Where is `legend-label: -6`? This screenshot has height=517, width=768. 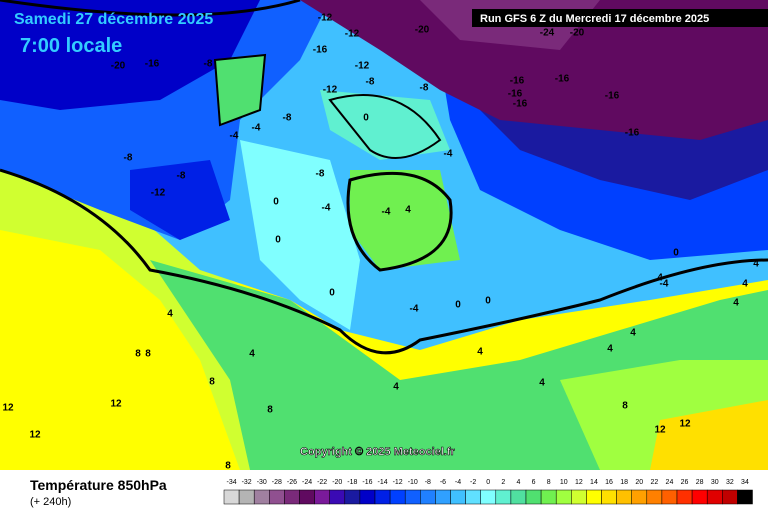 legend-label: -6 is located at coordinates (443, 482).